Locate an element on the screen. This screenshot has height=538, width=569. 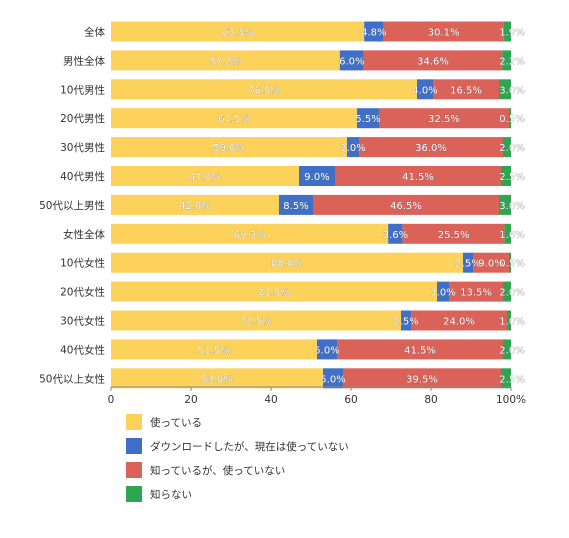
data-label: 46.5% is located at coordinates (406, 206).